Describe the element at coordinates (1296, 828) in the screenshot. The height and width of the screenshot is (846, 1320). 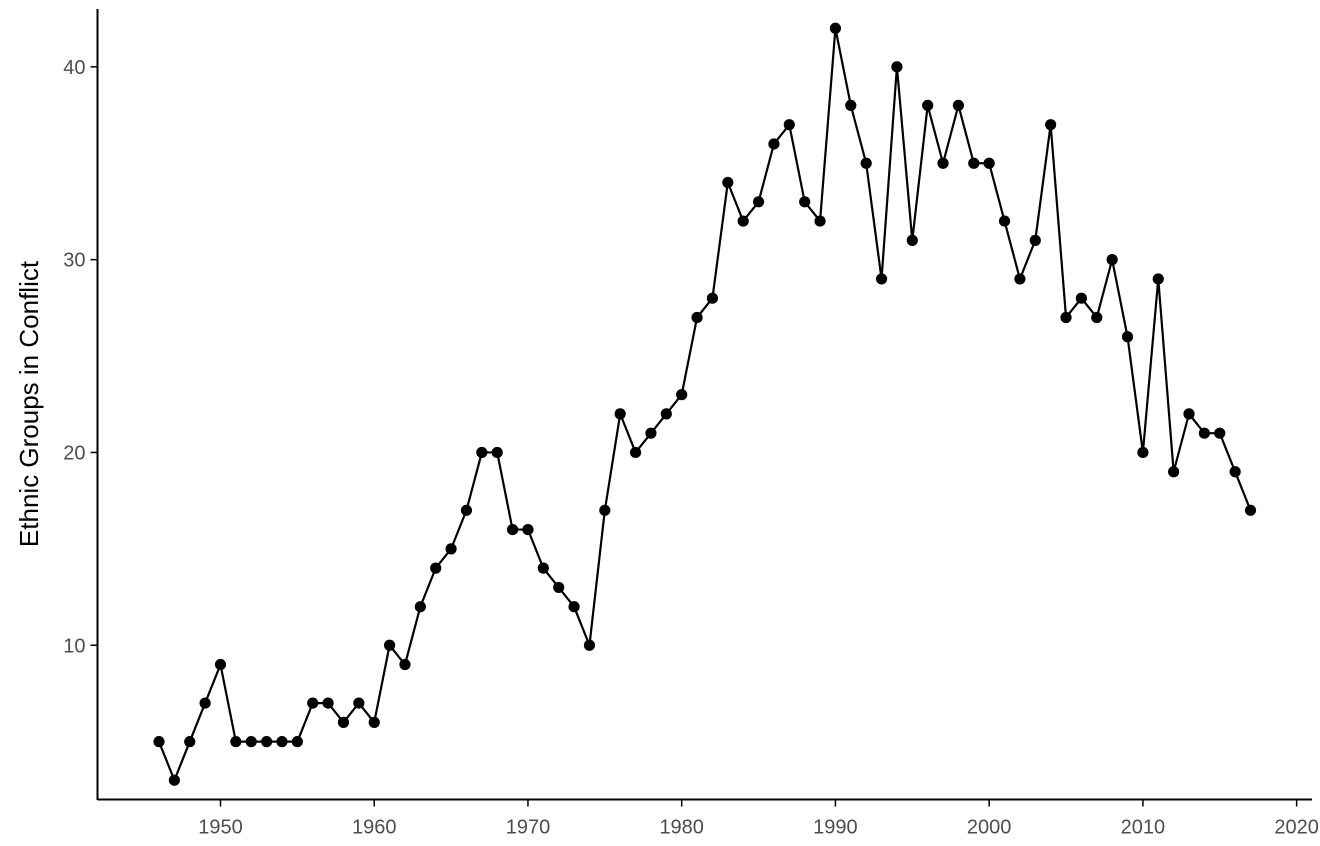
I see `x-tick-label: 2020` at that location.